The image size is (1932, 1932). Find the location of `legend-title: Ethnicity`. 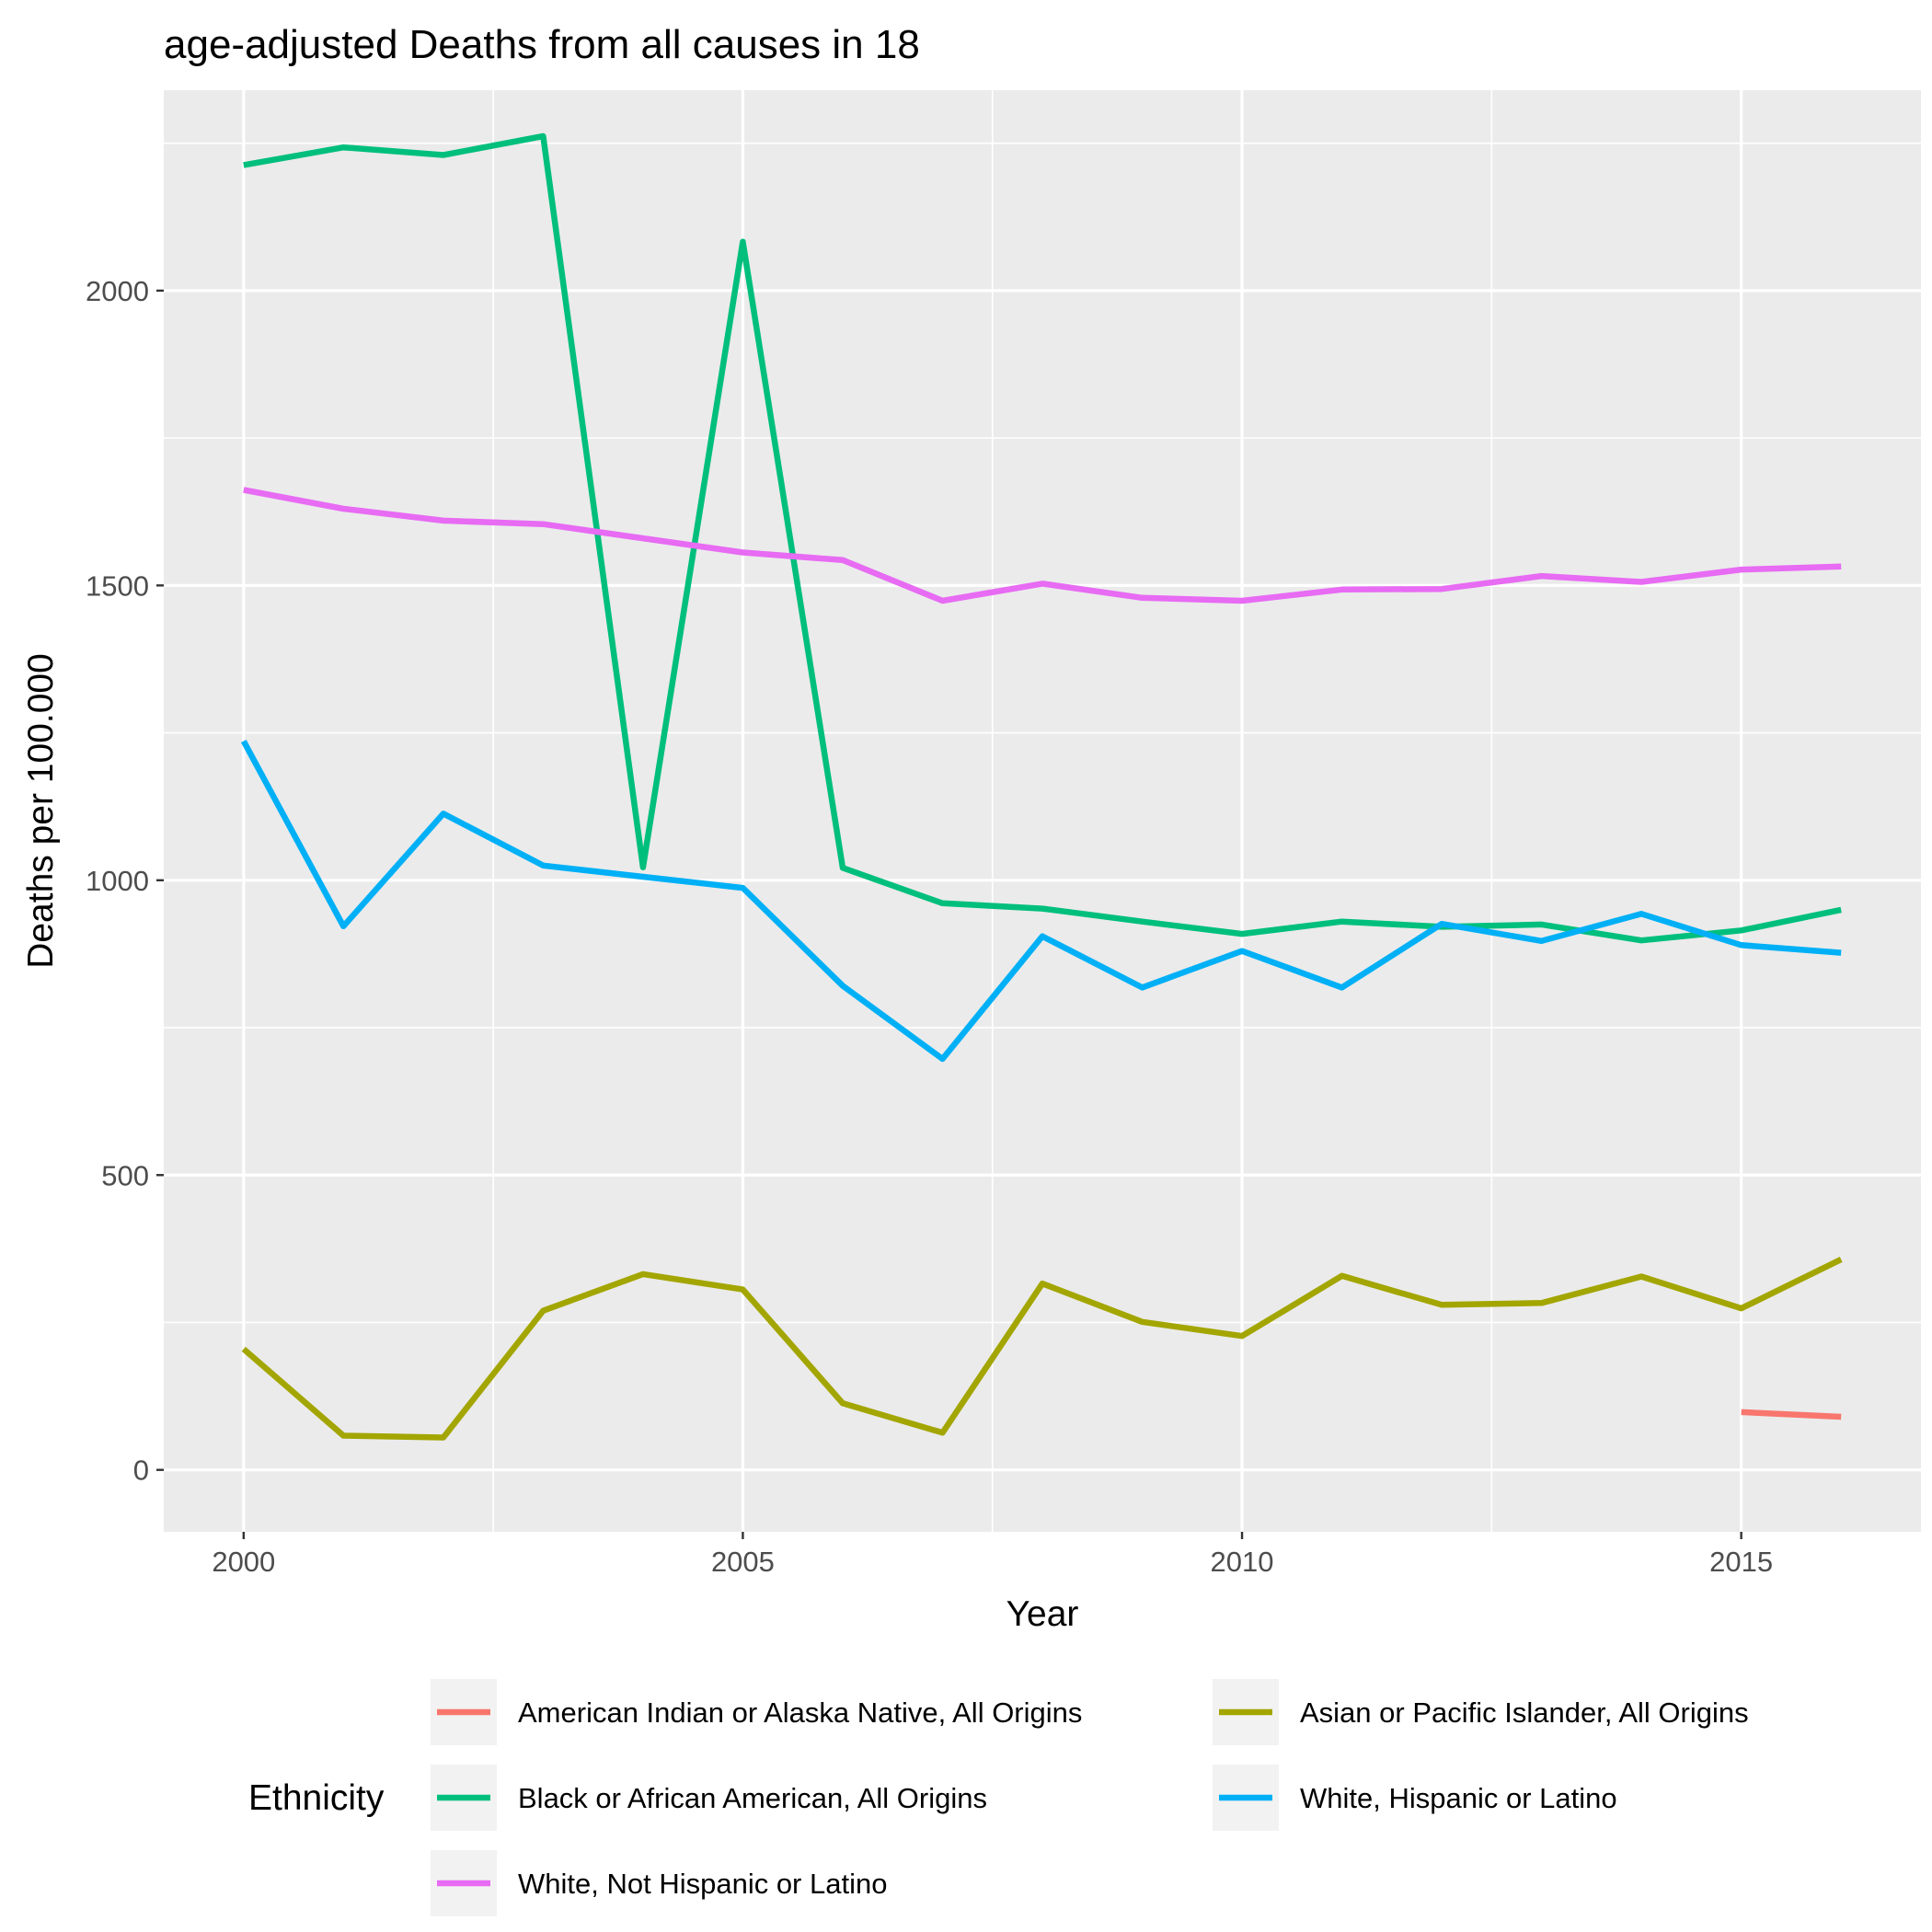

legend-title: Ethnicity is located at coordinates (316, 1798).